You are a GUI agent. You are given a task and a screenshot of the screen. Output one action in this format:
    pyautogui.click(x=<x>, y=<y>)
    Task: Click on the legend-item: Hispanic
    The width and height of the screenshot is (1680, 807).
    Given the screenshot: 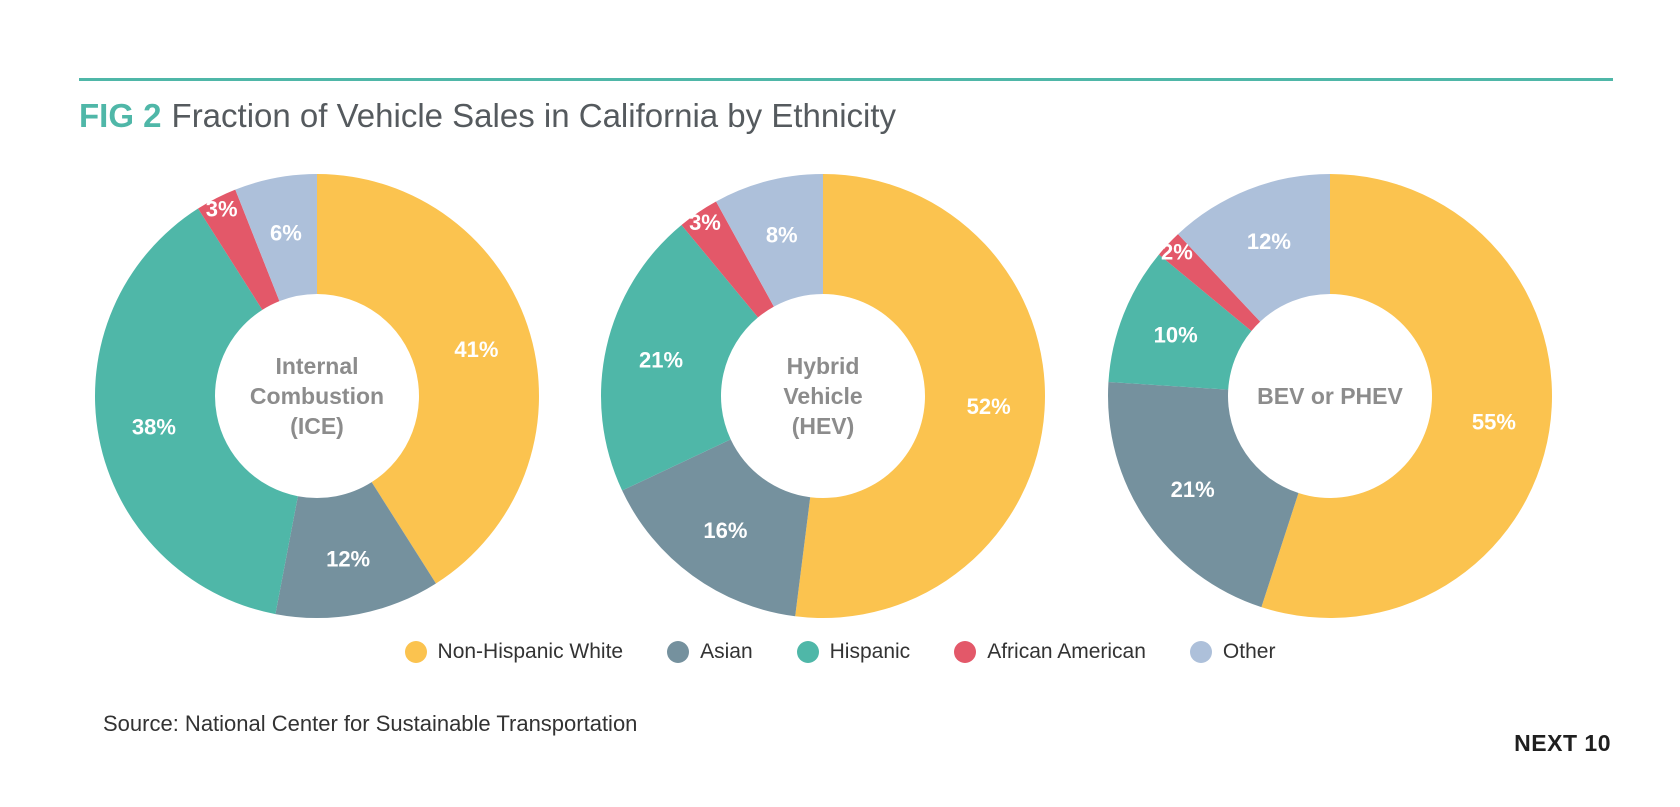 What is the action you would take?
    pyautogui.click(x=853, y=652)
    